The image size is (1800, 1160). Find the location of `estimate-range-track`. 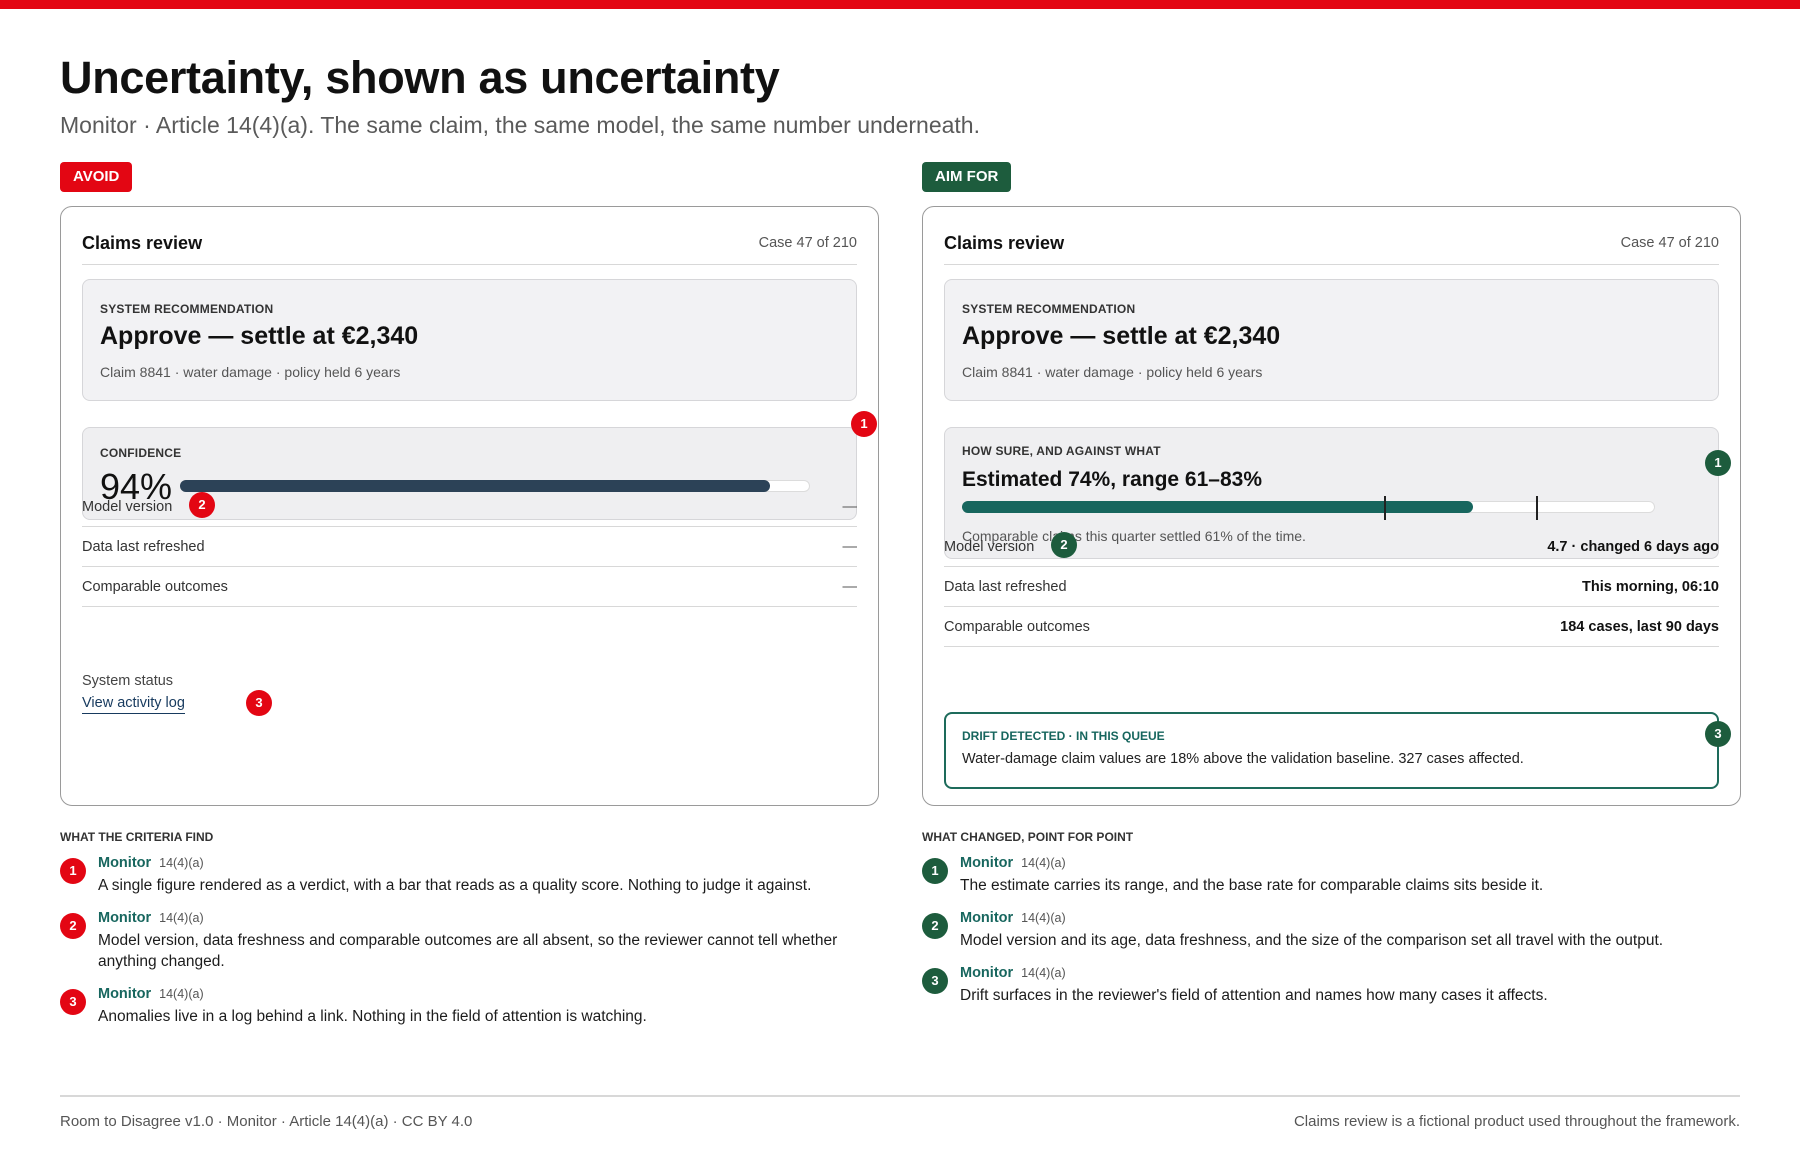

estimate-range-track is located at coordinates (1308, 508).